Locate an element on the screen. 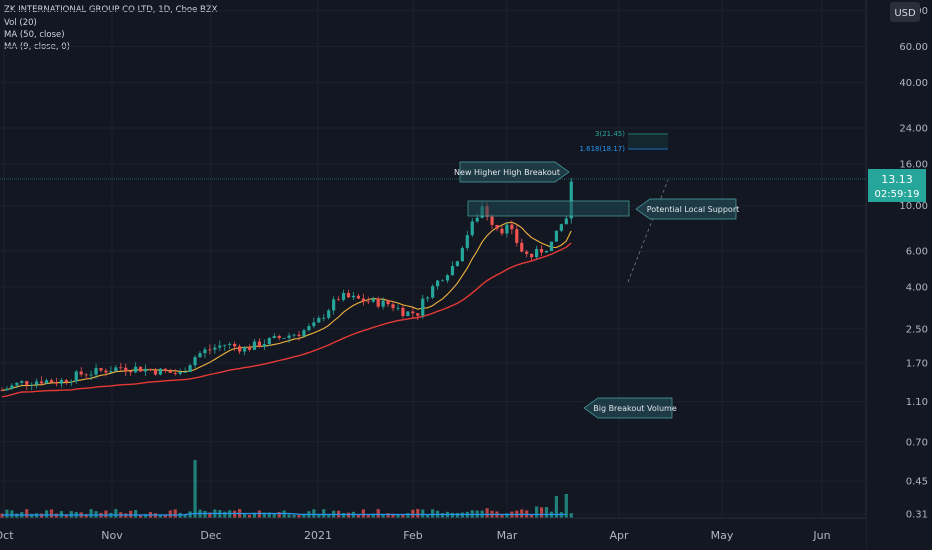  time-axis: Oct Nov Dec 2021 Feb Mar Apr May Jun is located at coordinates (415, 535).